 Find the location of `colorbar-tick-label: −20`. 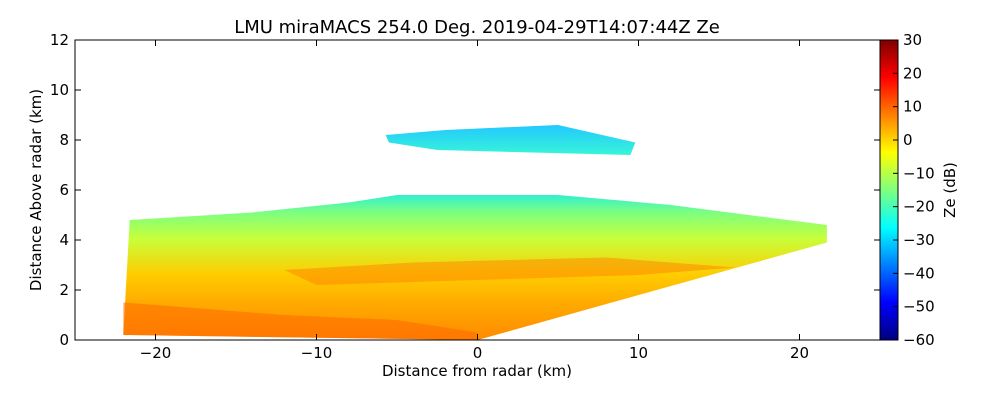

colorbar-tick-label: −20 is located at coordinates (919, 207).